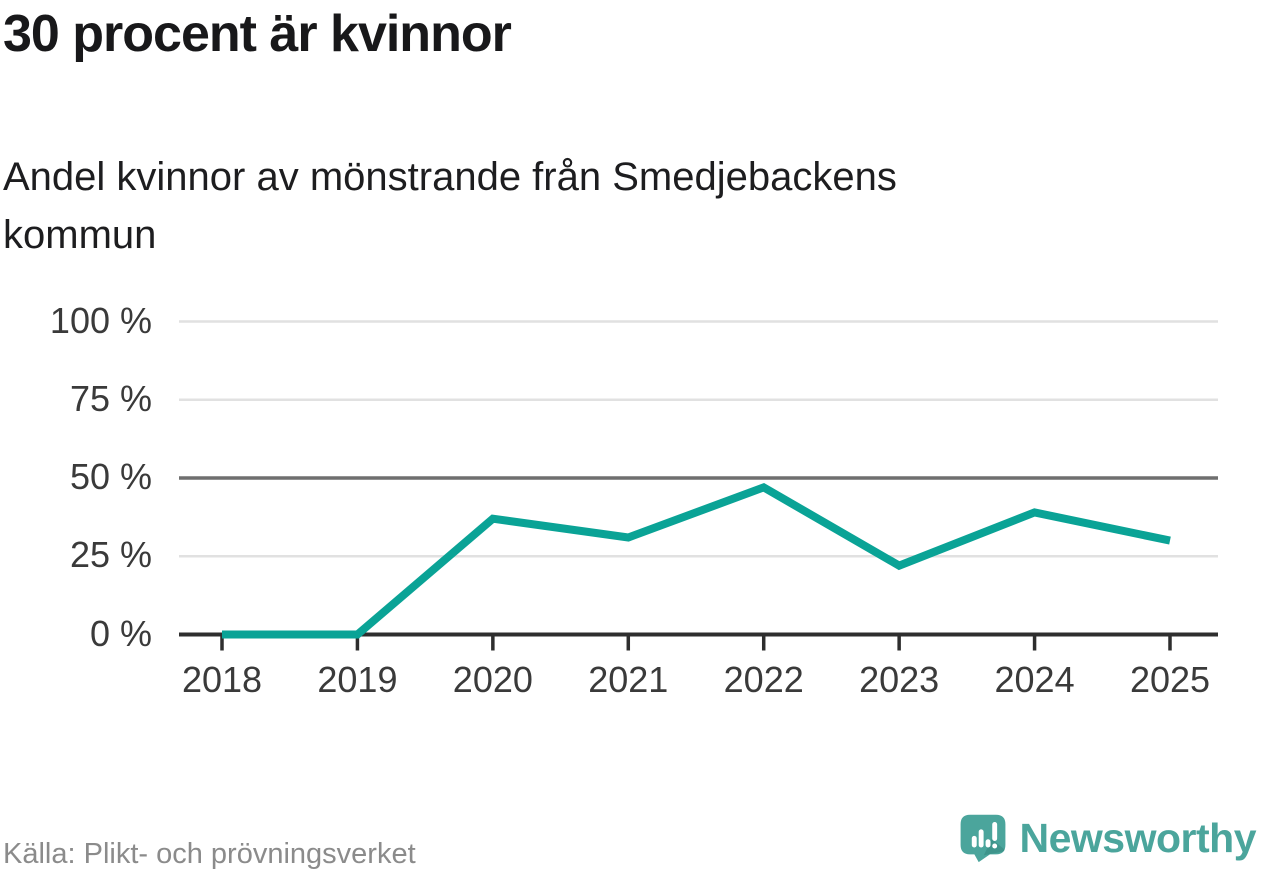 The image size is (1262, 879). Describe the element at coordinates (899, 679) in the screenshot. I see `x-axis-label: 2023` at that location.